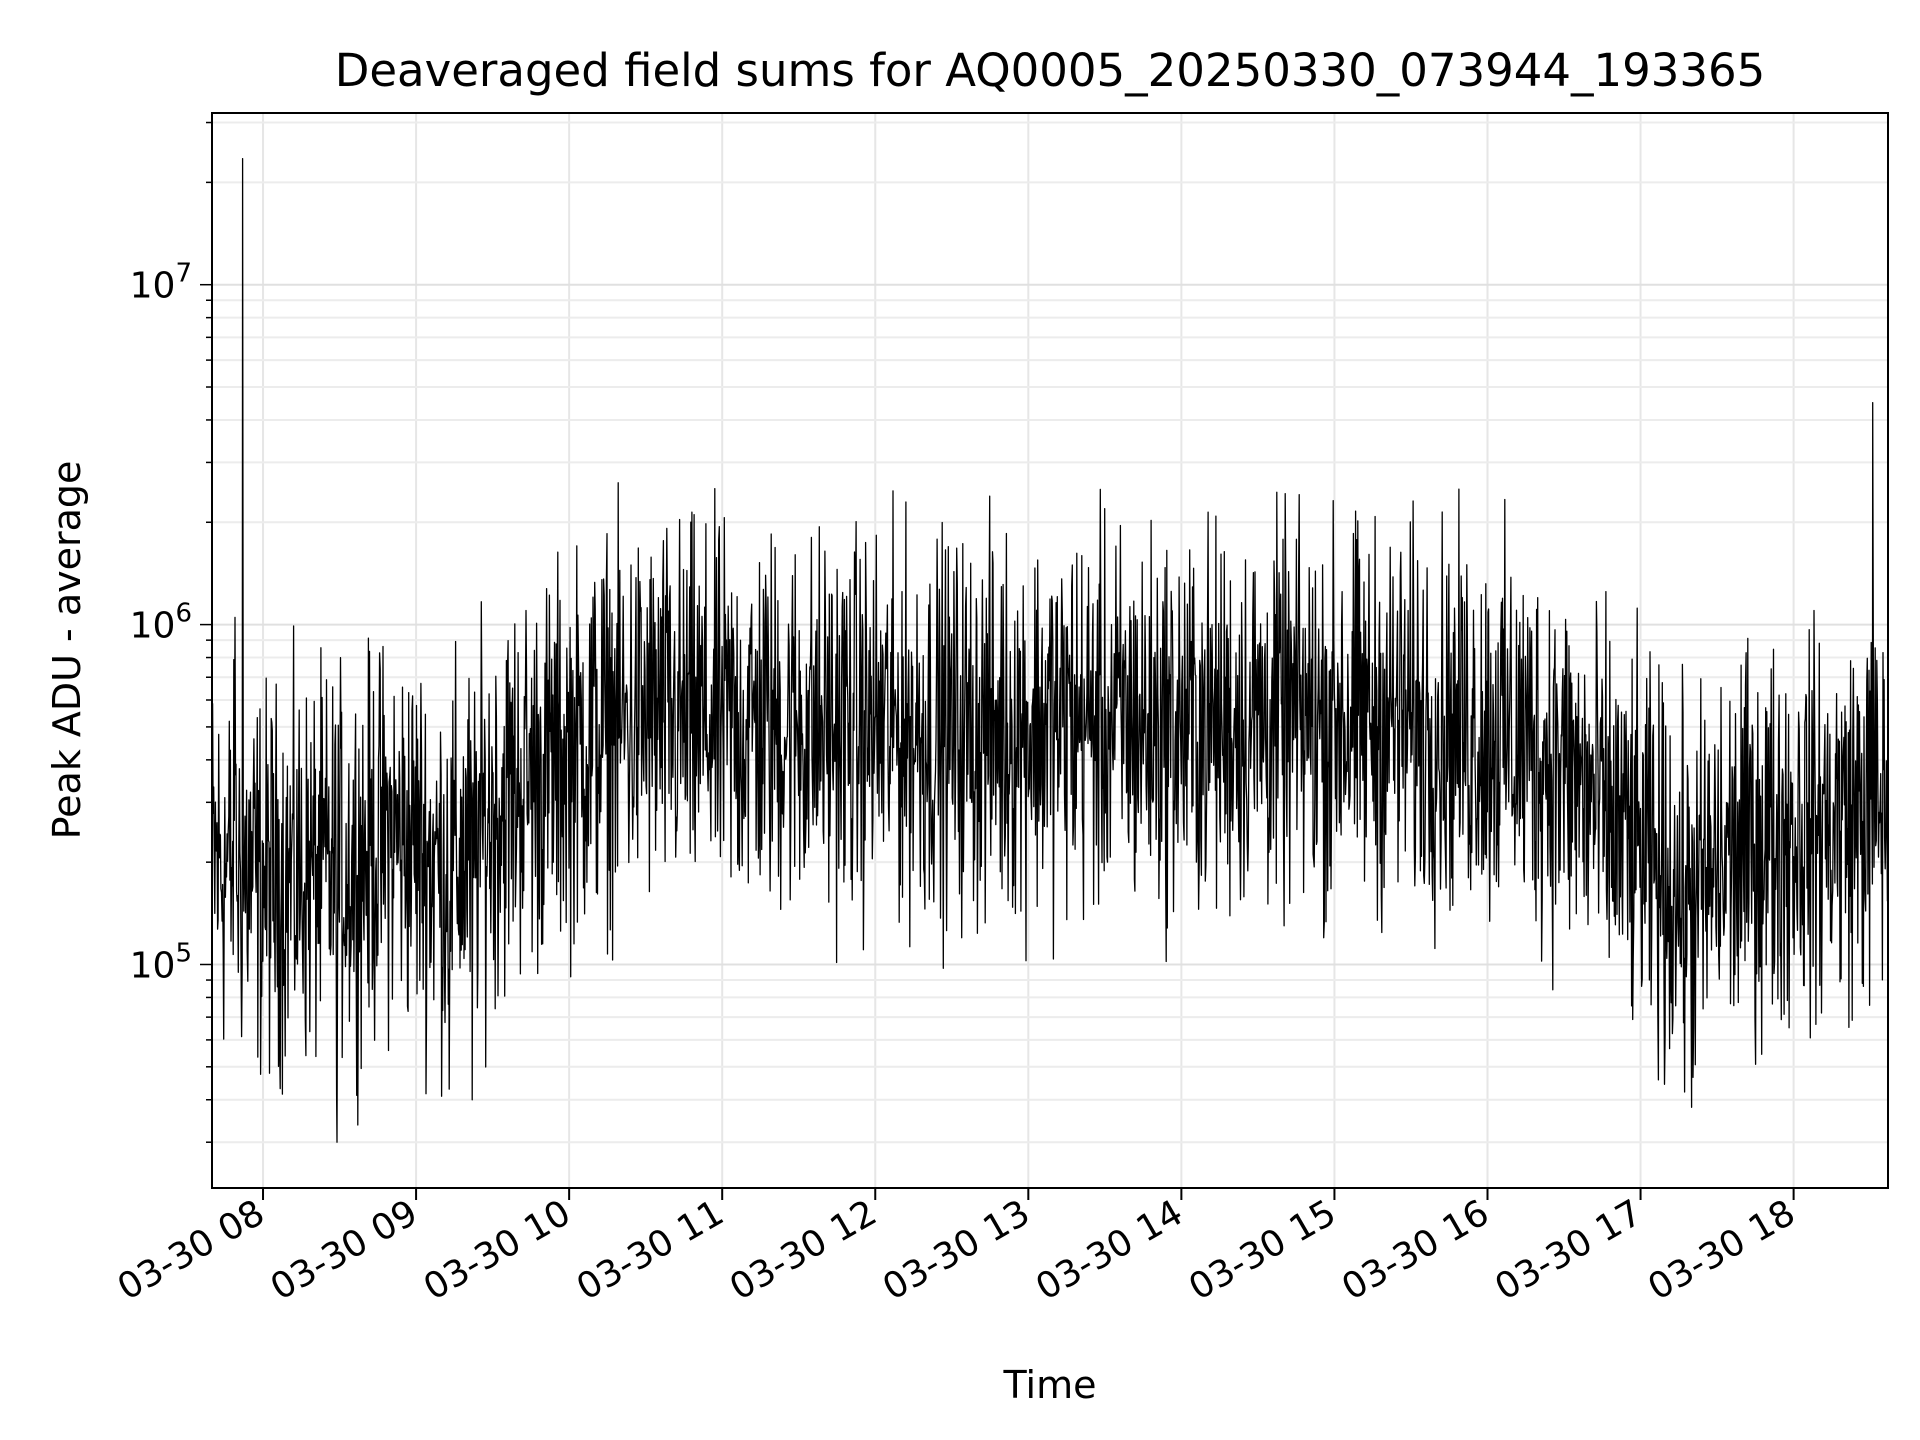  What do you see at coordinates (161, 962) in the screenshot?
I see `y-tick-label: 10⁵` at bounding box center [161, 962].